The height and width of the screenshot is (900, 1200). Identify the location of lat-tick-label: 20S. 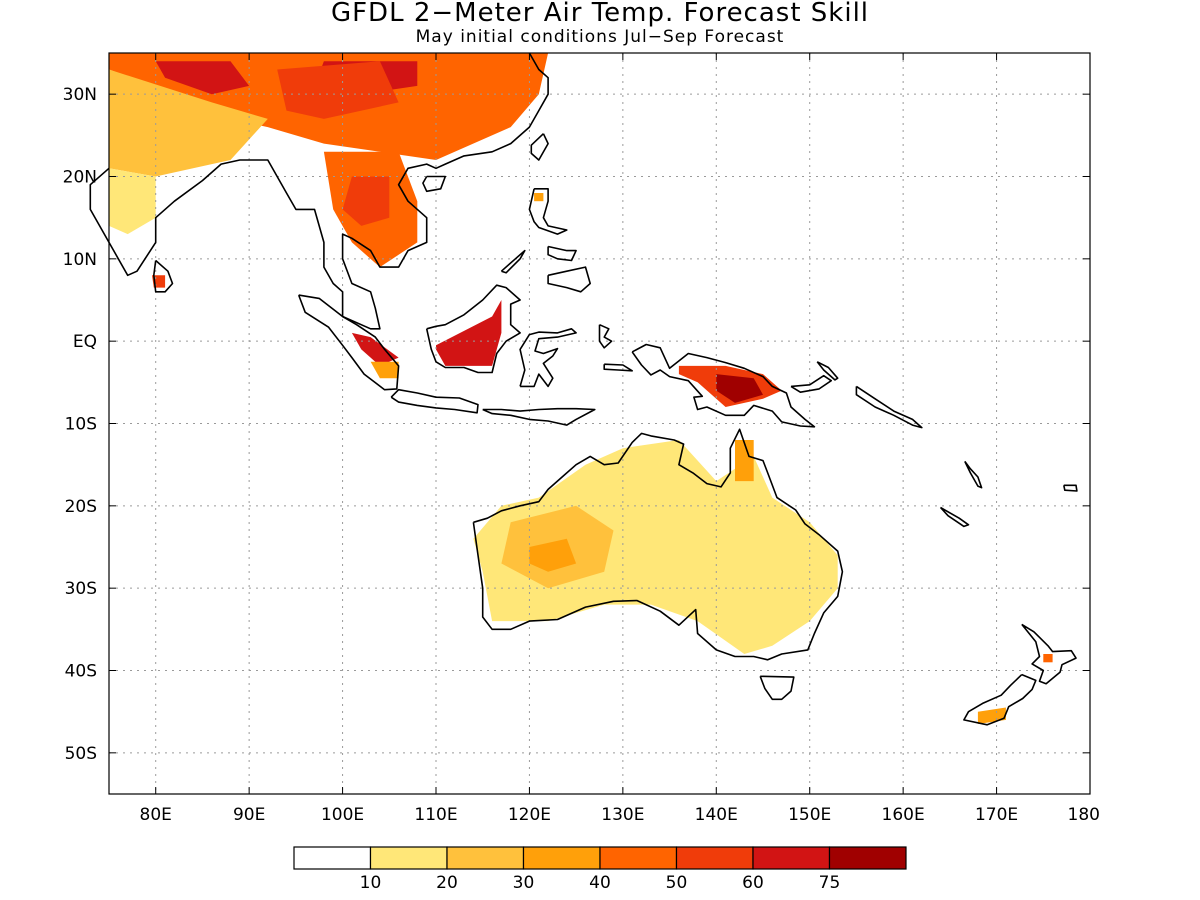
(81, 507).